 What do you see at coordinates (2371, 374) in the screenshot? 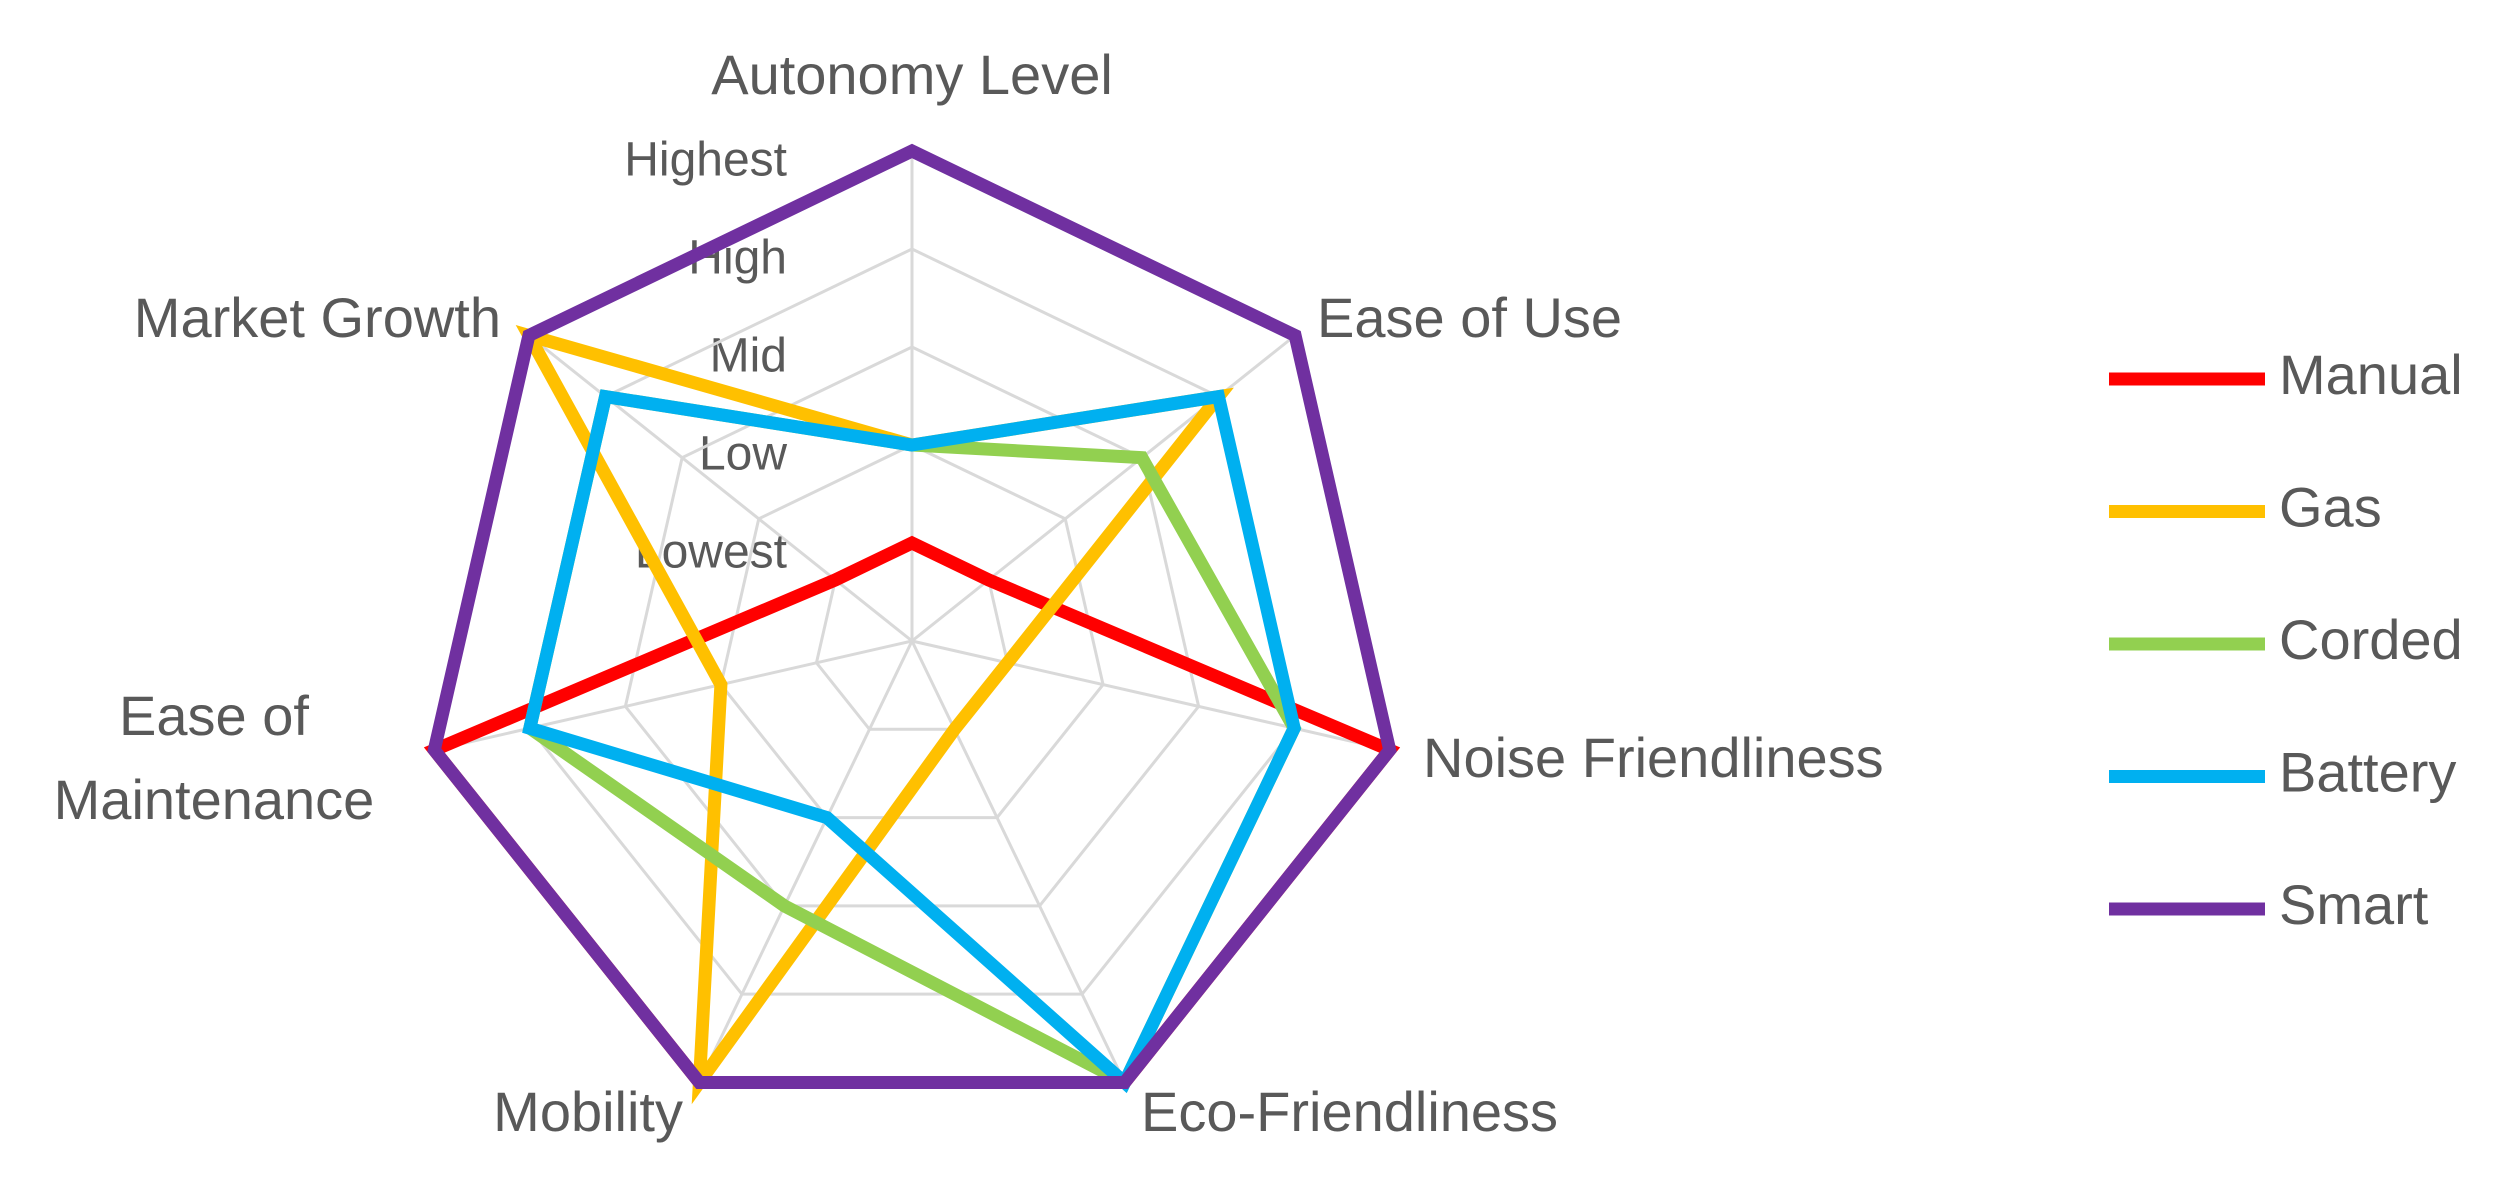
I see `legend-label: Manual` at bounding box center [2371, 374].